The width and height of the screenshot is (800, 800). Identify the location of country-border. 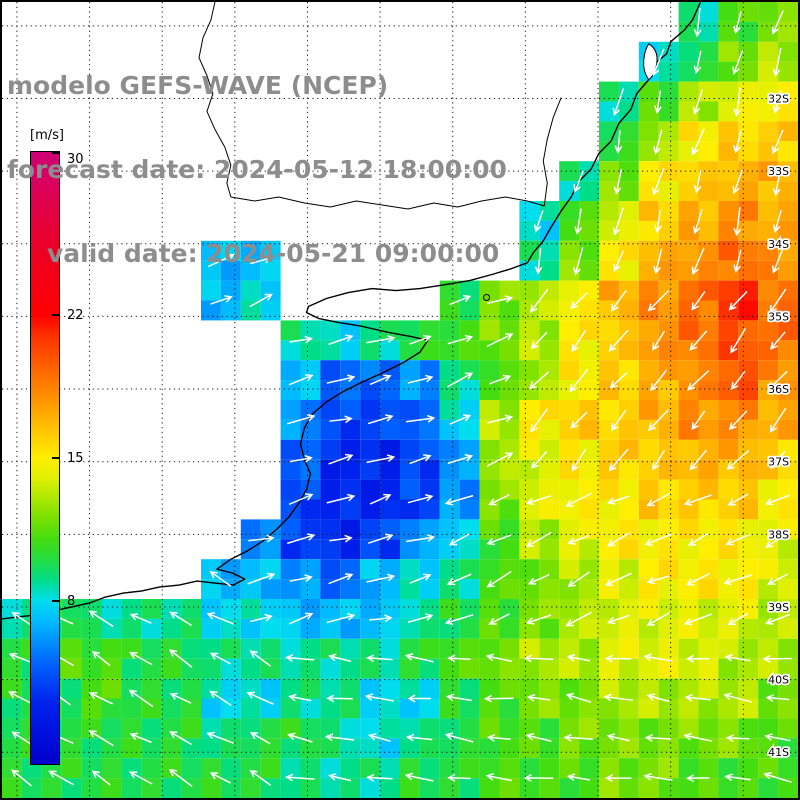
(552, 152).